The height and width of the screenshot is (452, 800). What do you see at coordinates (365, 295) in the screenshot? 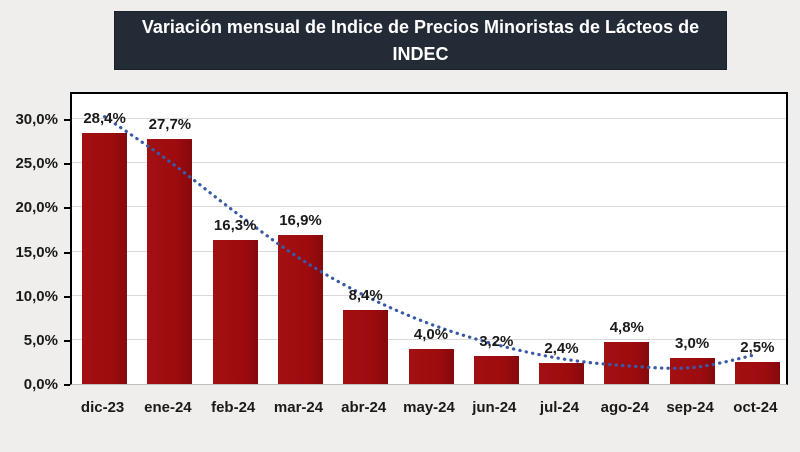
I see `bar-value-label-abr-24: 8,4%` at bounding box center [365, 295].